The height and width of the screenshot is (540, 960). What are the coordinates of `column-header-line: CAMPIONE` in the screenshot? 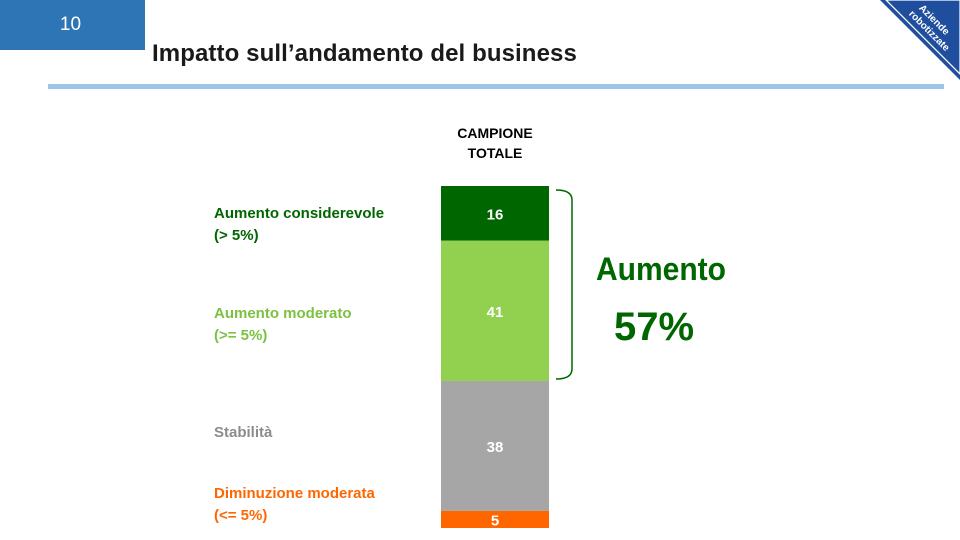 It's located at (494, 133).